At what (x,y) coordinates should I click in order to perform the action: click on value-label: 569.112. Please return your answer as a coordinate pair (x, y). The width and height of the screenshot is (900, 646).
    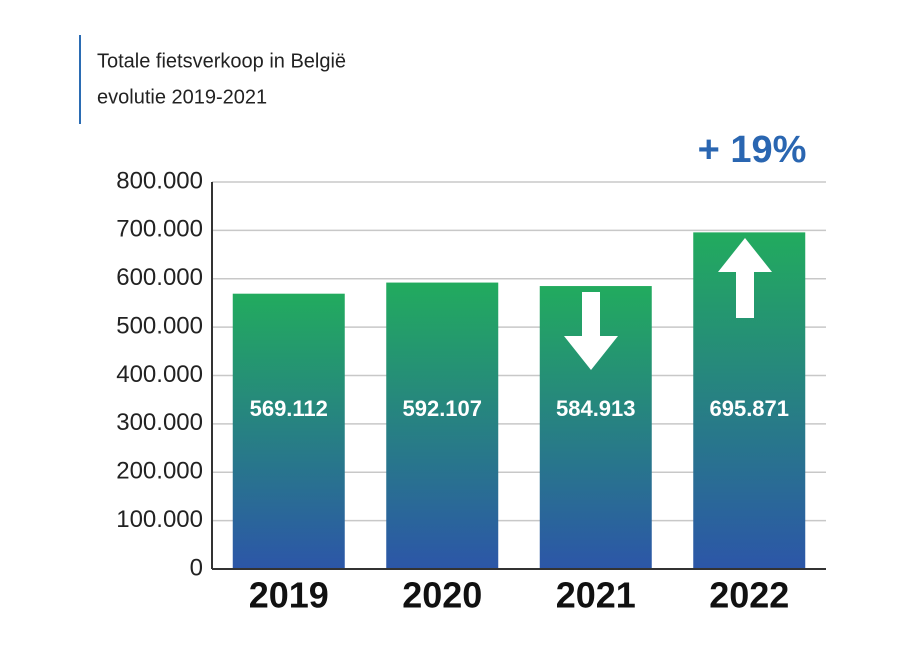
    Looking at the image, I should click on (289, 408).